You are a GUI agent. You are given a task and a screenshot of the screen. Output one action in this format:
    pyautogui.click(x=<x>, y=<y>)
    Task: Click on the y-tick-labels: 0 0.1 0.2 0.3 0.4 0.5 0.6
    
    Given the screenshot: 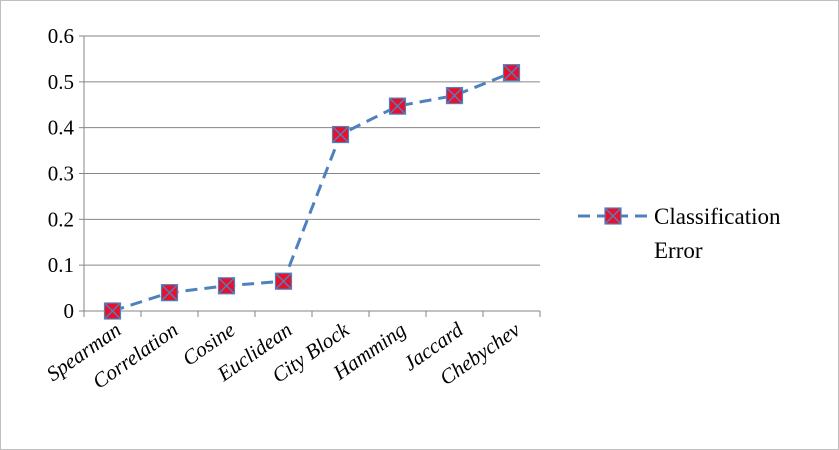 What is the action you would take?
    pyautogui.click(x=61, y=173)
    